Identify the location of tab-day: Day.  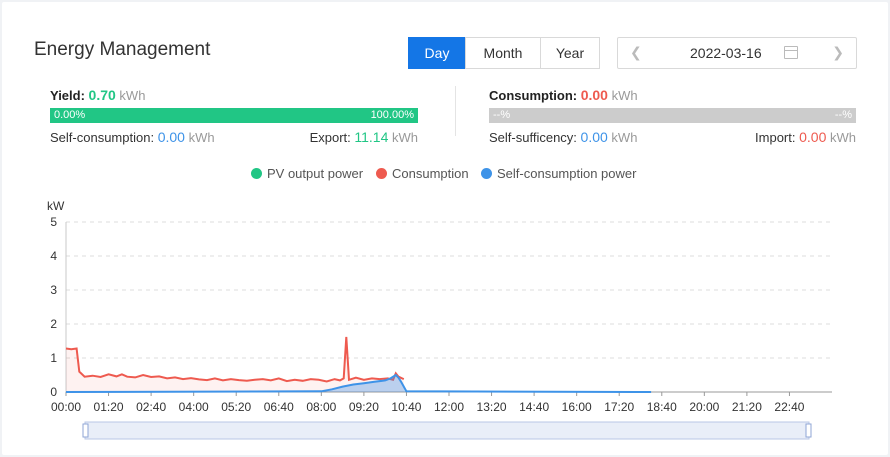
(437, 53).